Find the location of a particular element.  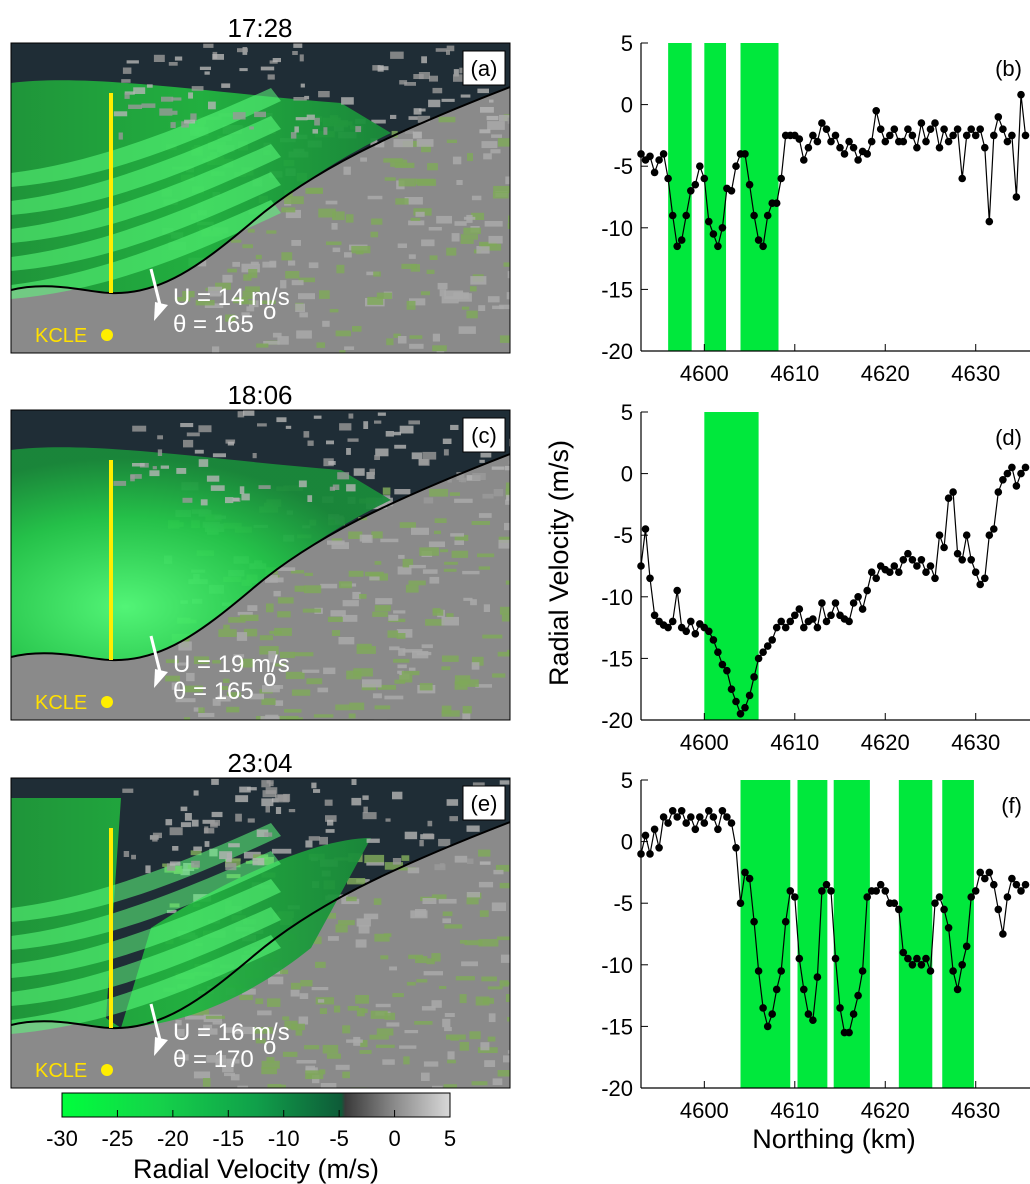

colorbar-tick-label: 5 is located at coordinates (450, 1138).